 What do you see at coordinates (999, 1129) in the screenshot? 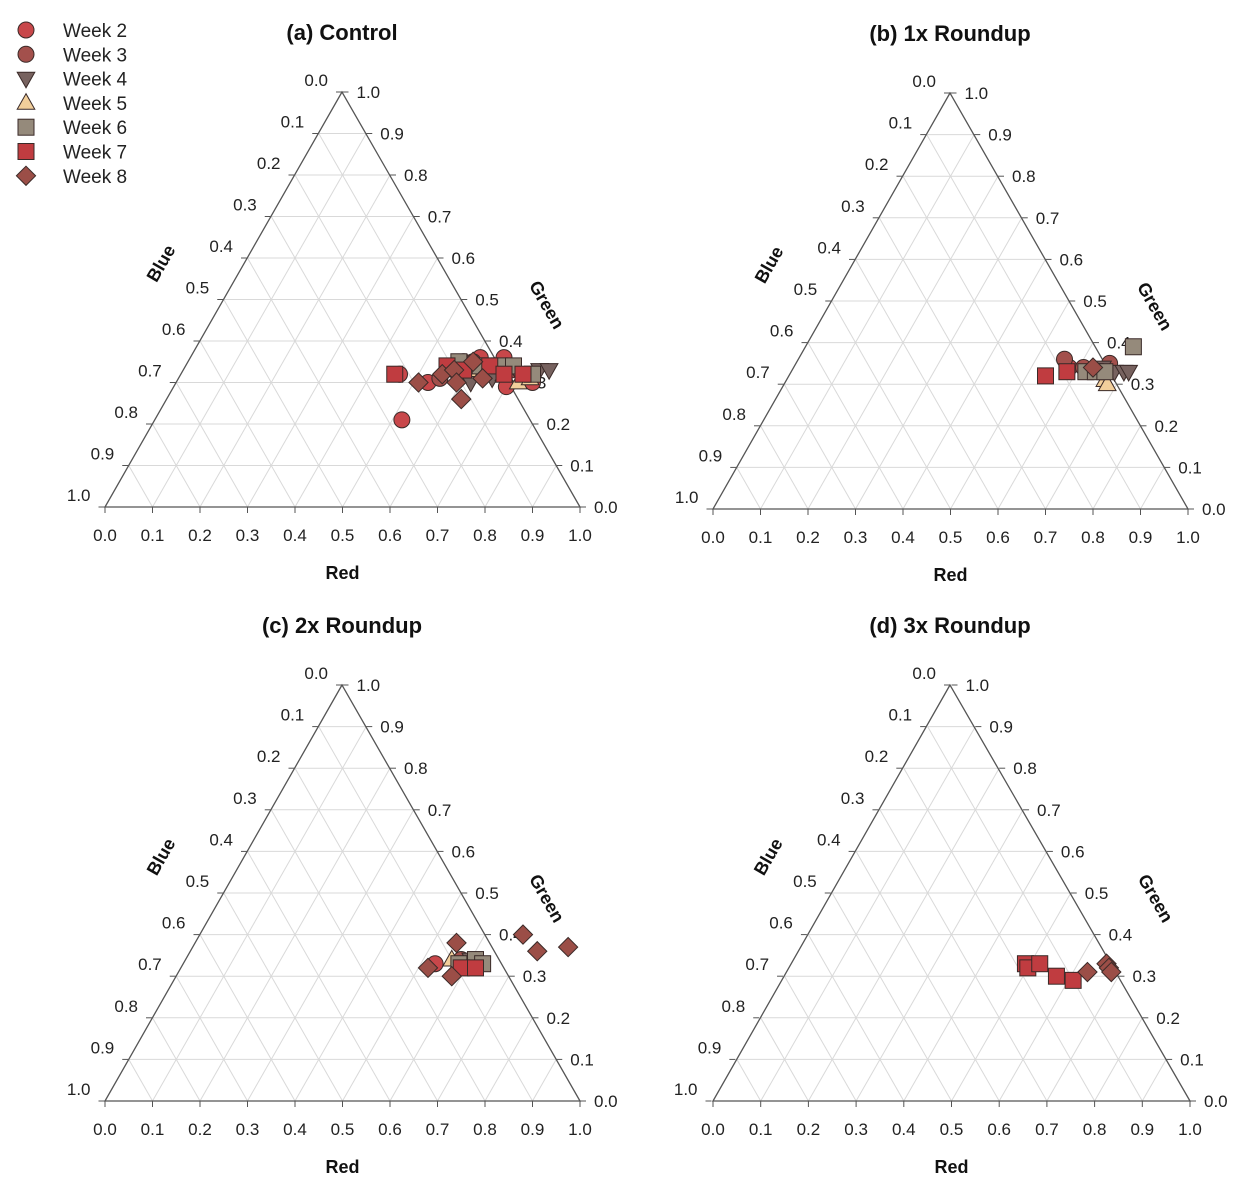
I see `tick-label-red: 0.6` at bounding box center [999, 1129].